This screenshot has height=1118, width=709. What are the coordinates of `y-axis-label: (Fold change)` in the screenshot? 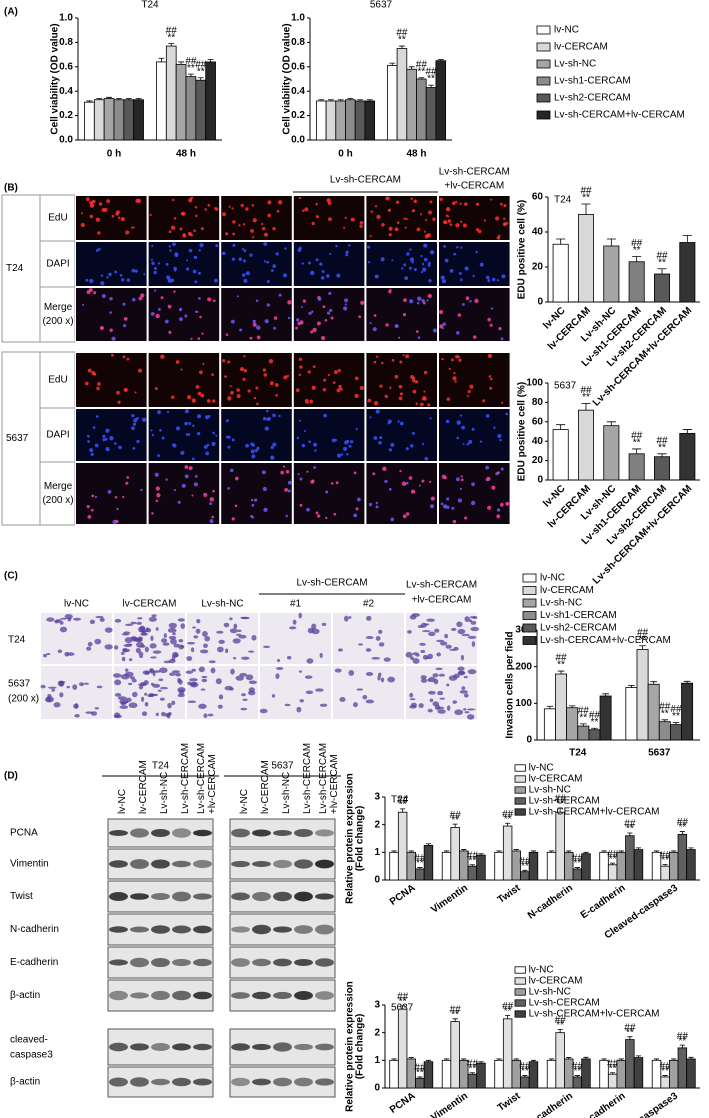 It's located at (360, 839).